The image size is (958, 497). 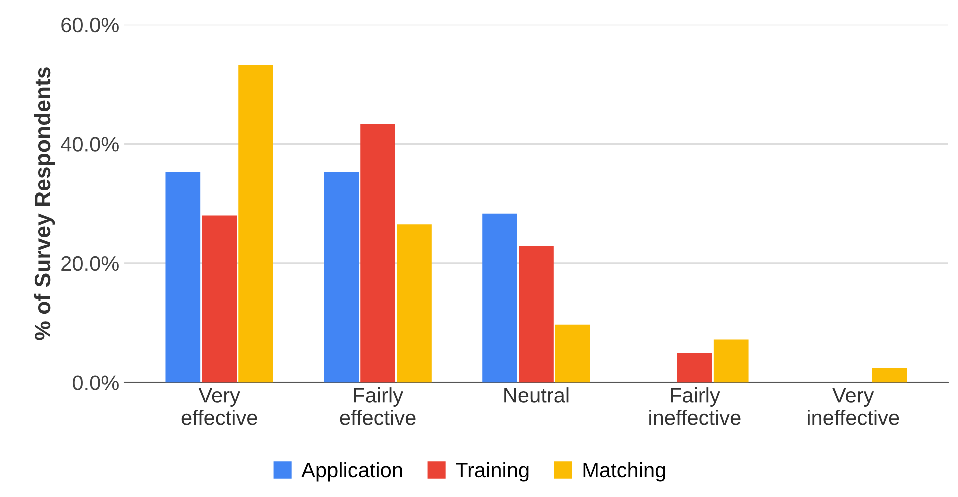 What do you see at coordinates (96, 383) in the screenshot?
I see `y-tick-label: 0.0%` at bounding box center [96, 383].